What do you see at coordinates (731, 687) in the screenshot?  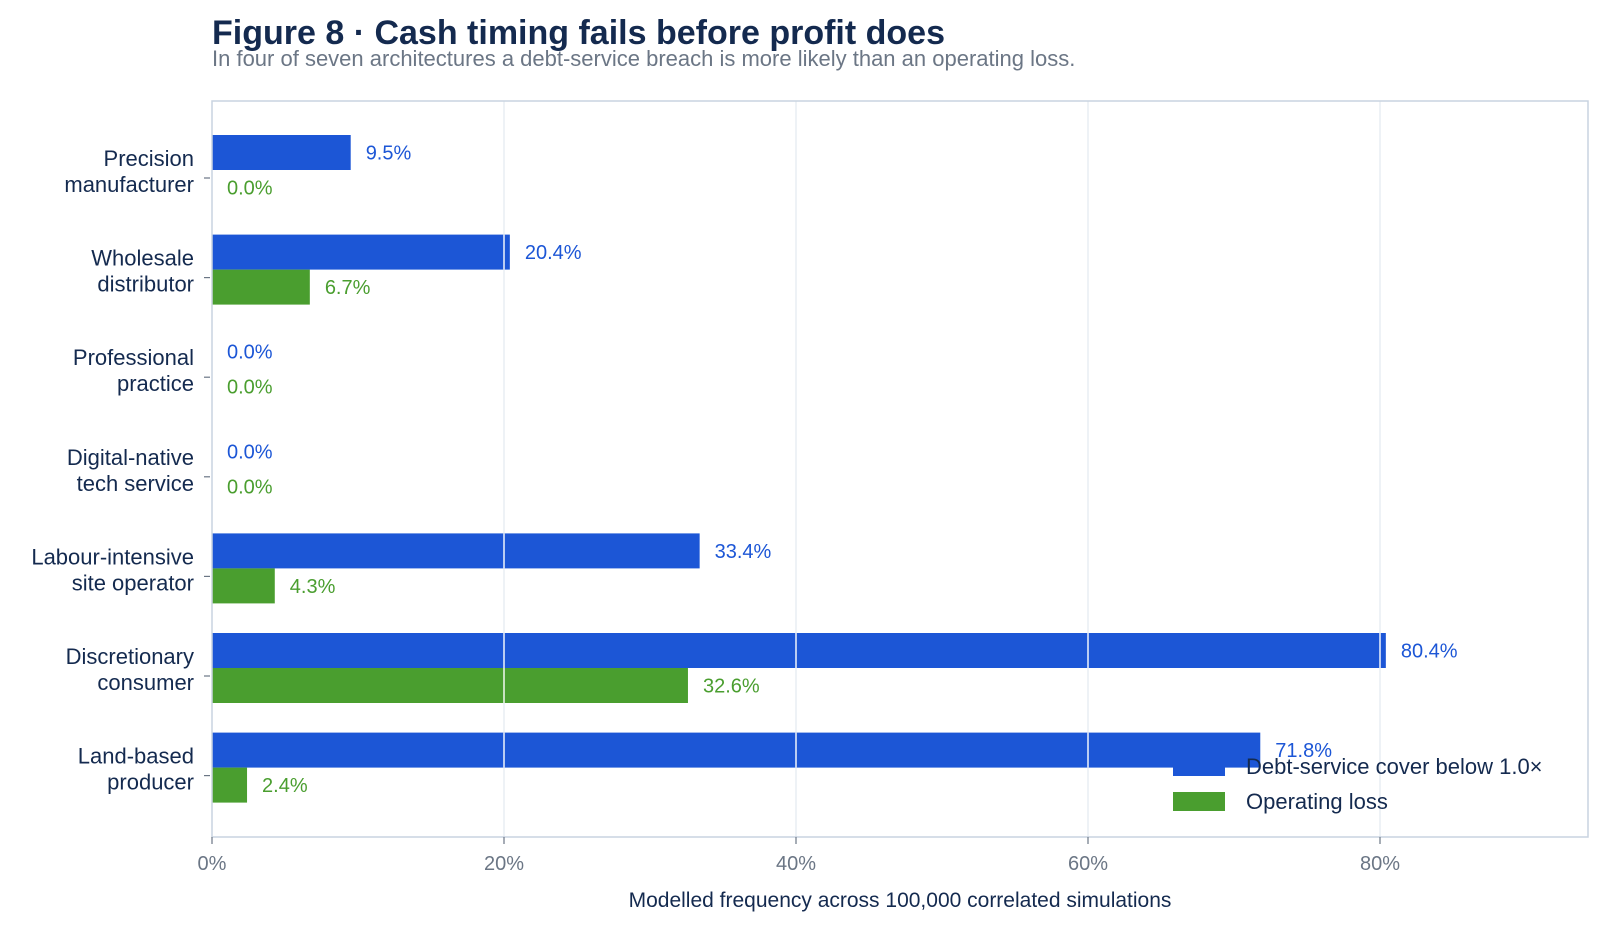 I see `data-label: 32.6%` at bounding box center [731, 687].